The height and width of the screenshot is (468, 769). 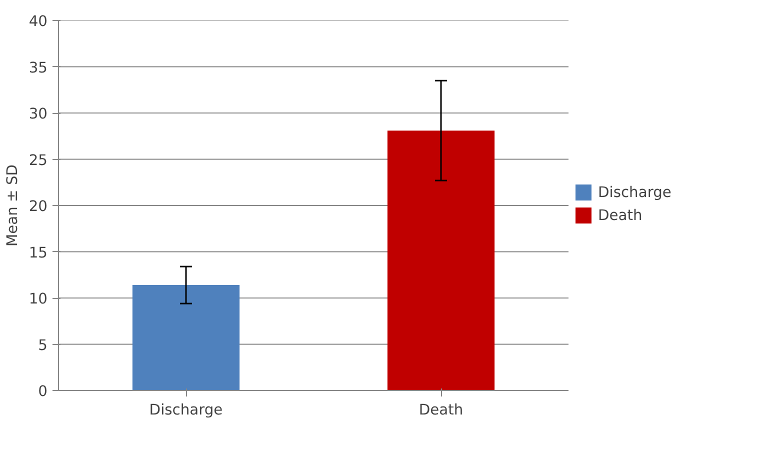 I want to click on y-tick-label: 25, so click(x=38, y=160).